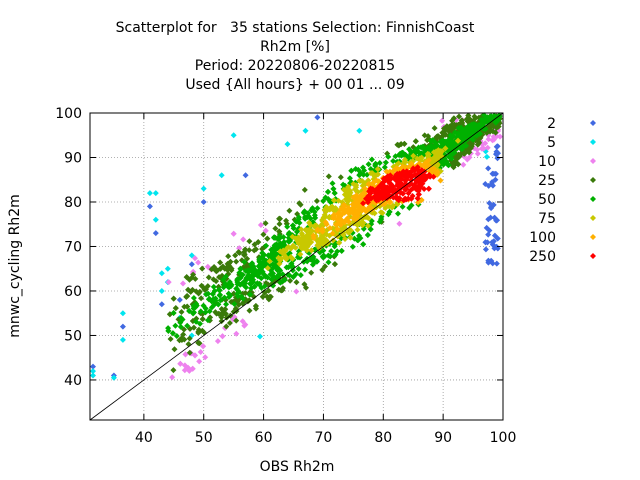 Image resolution: width=640 pixels, height=480 pixels. What do you see at coordinates (15, 265) in the screenshot?
I see `y-axis-label: mnwc_cycling Rh2m` at bounding box center [15, 265].